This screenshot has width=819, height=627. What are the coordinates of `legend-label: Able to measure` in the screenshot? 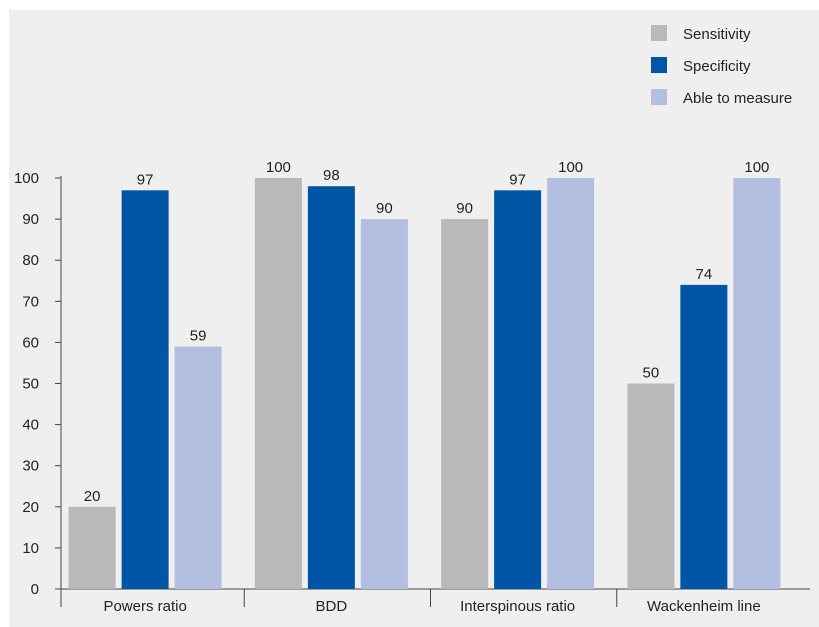 It's located at (737, 98).